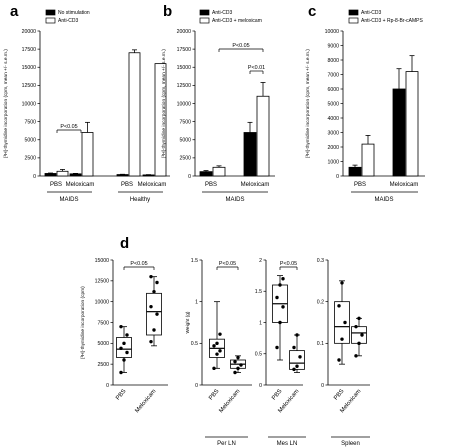 The image size is (452, 448). Describe the element at coordinates (124, 243) in the screenshot. I see `panel-letter-d: d` at that location.